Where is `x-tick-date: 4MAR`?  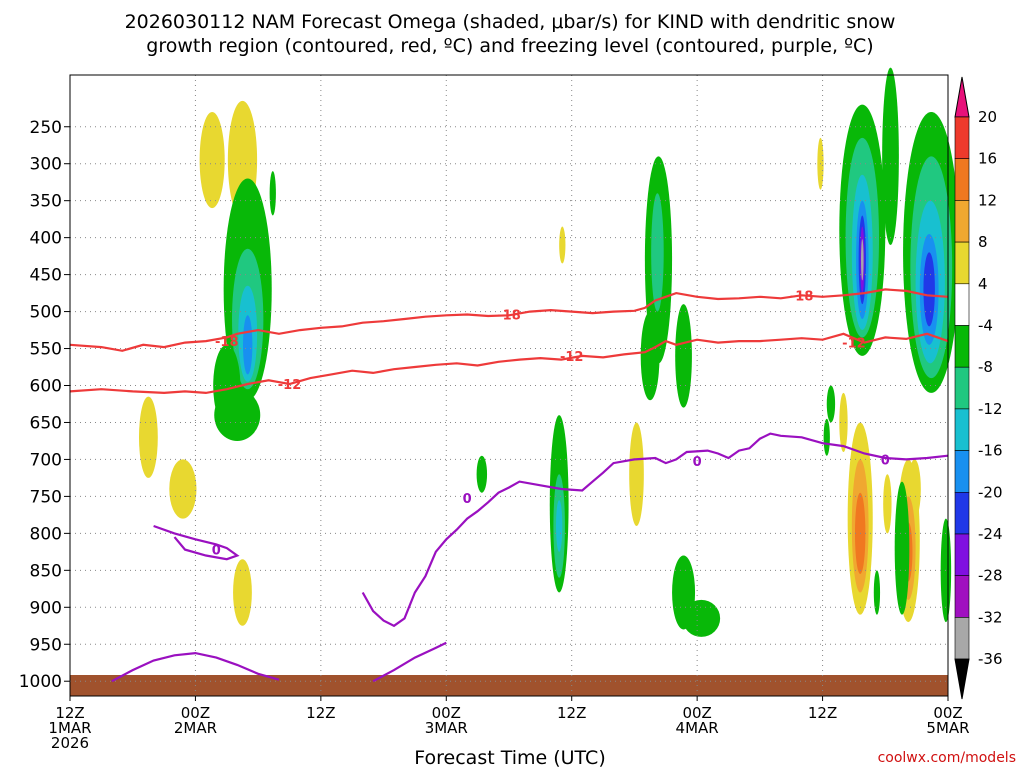
x-tick-date: 4MAR is located at coordinates (697, 728).